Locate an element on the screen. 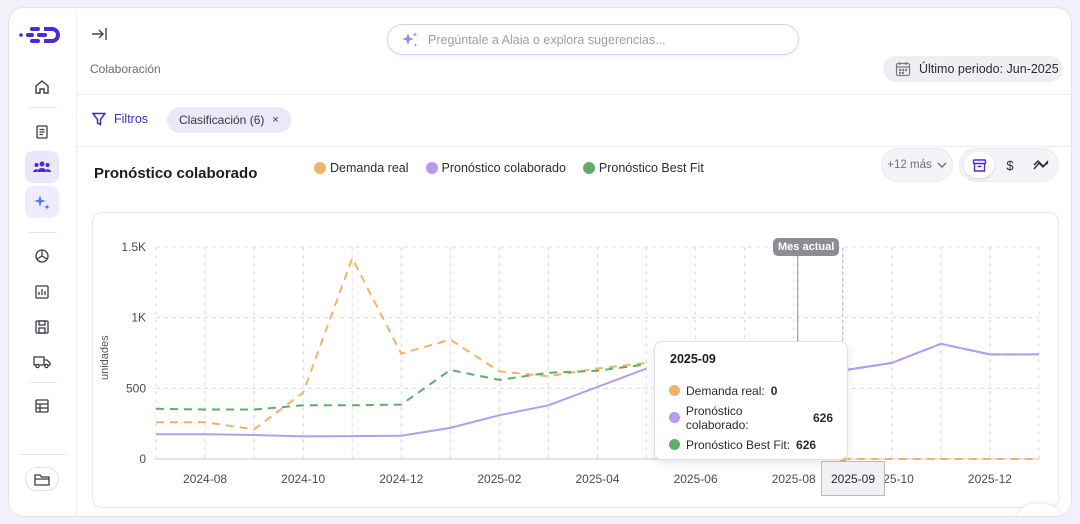  x-tick-label: 2025-12 is located at coordinates (990, 479).